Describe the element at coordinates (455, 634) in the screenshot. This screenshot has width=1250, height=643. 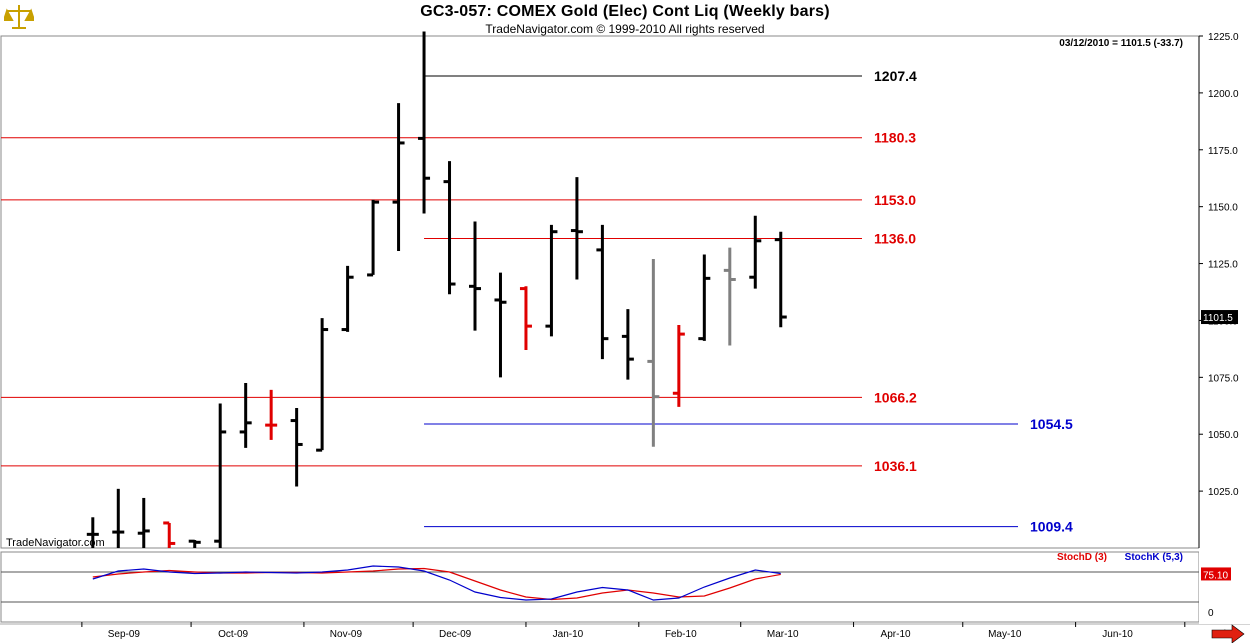
I see `x-tick-label: Dec-09` at that location.